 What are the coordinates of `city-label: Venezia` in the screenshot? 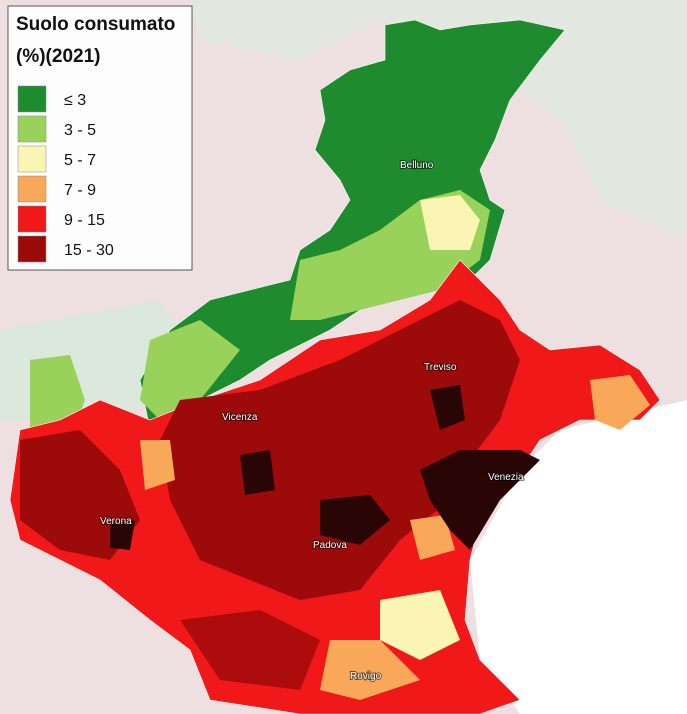 It's located at (506, 477).